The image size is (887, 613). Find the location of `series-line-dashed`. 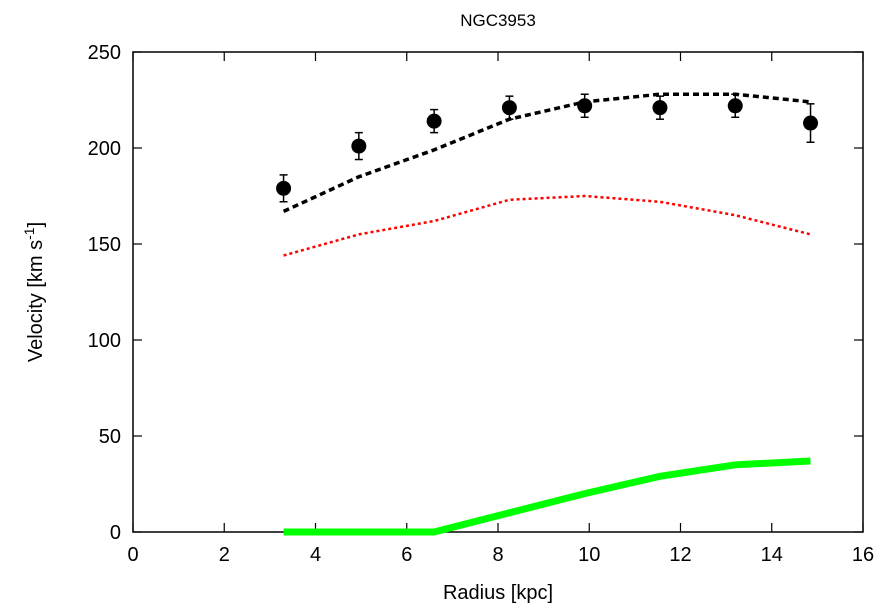

series-line-dashed is located at coordinates (546, 152).